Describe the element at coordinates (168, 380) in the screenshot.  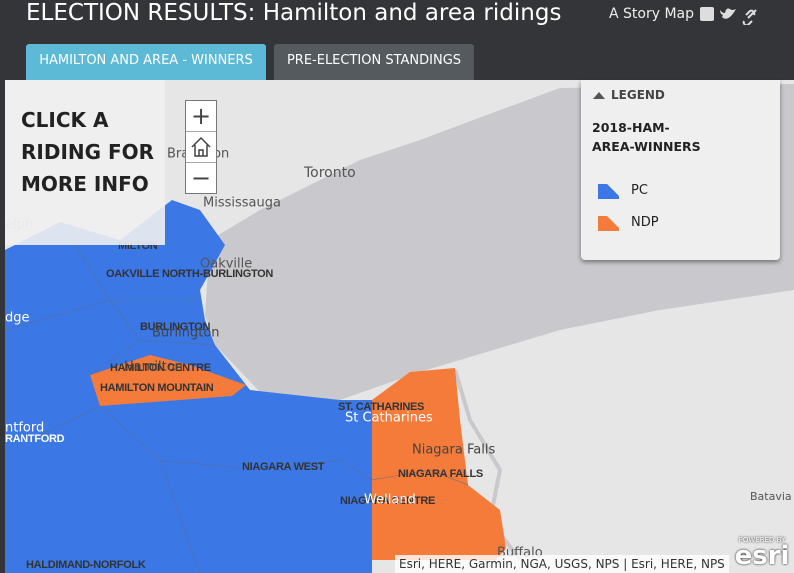
I see `ndp-riding-hamilton` at that location.